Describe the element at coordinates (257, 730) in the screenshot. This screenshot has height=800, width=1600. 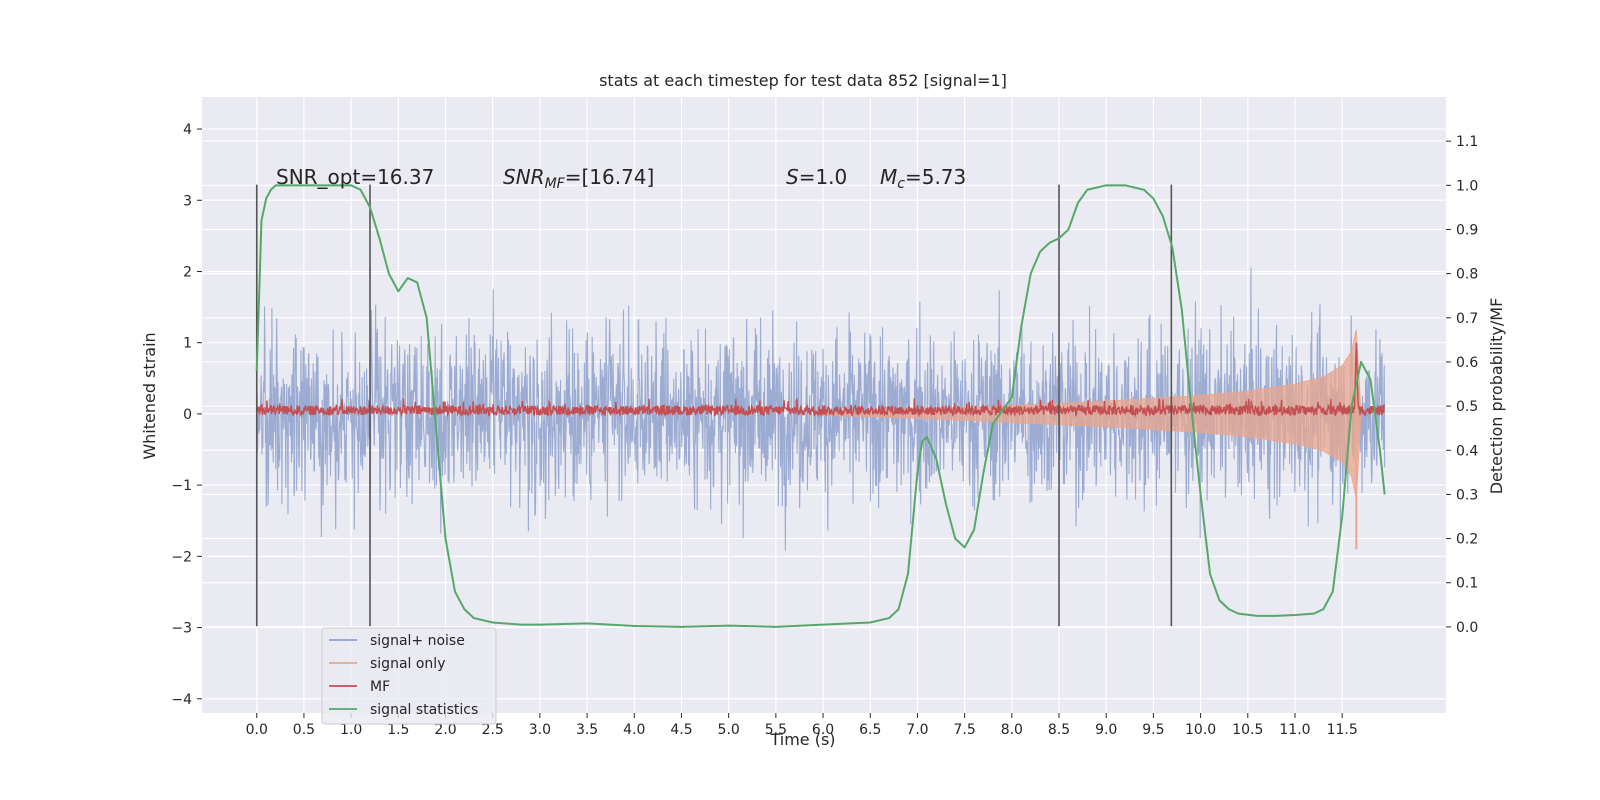
I see `x-tick-label: 0.0` at that location.